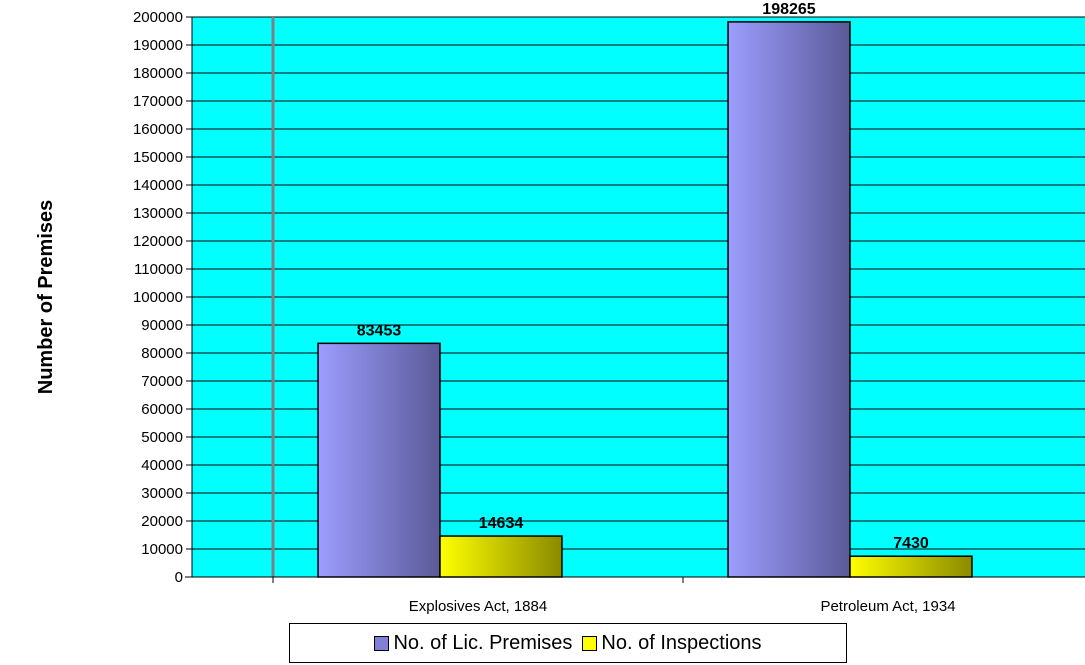  What do you see at coordinates (590, 643) in the screenshot?
I see `legend-swatch-inspections` at bounding box center [590, 643].